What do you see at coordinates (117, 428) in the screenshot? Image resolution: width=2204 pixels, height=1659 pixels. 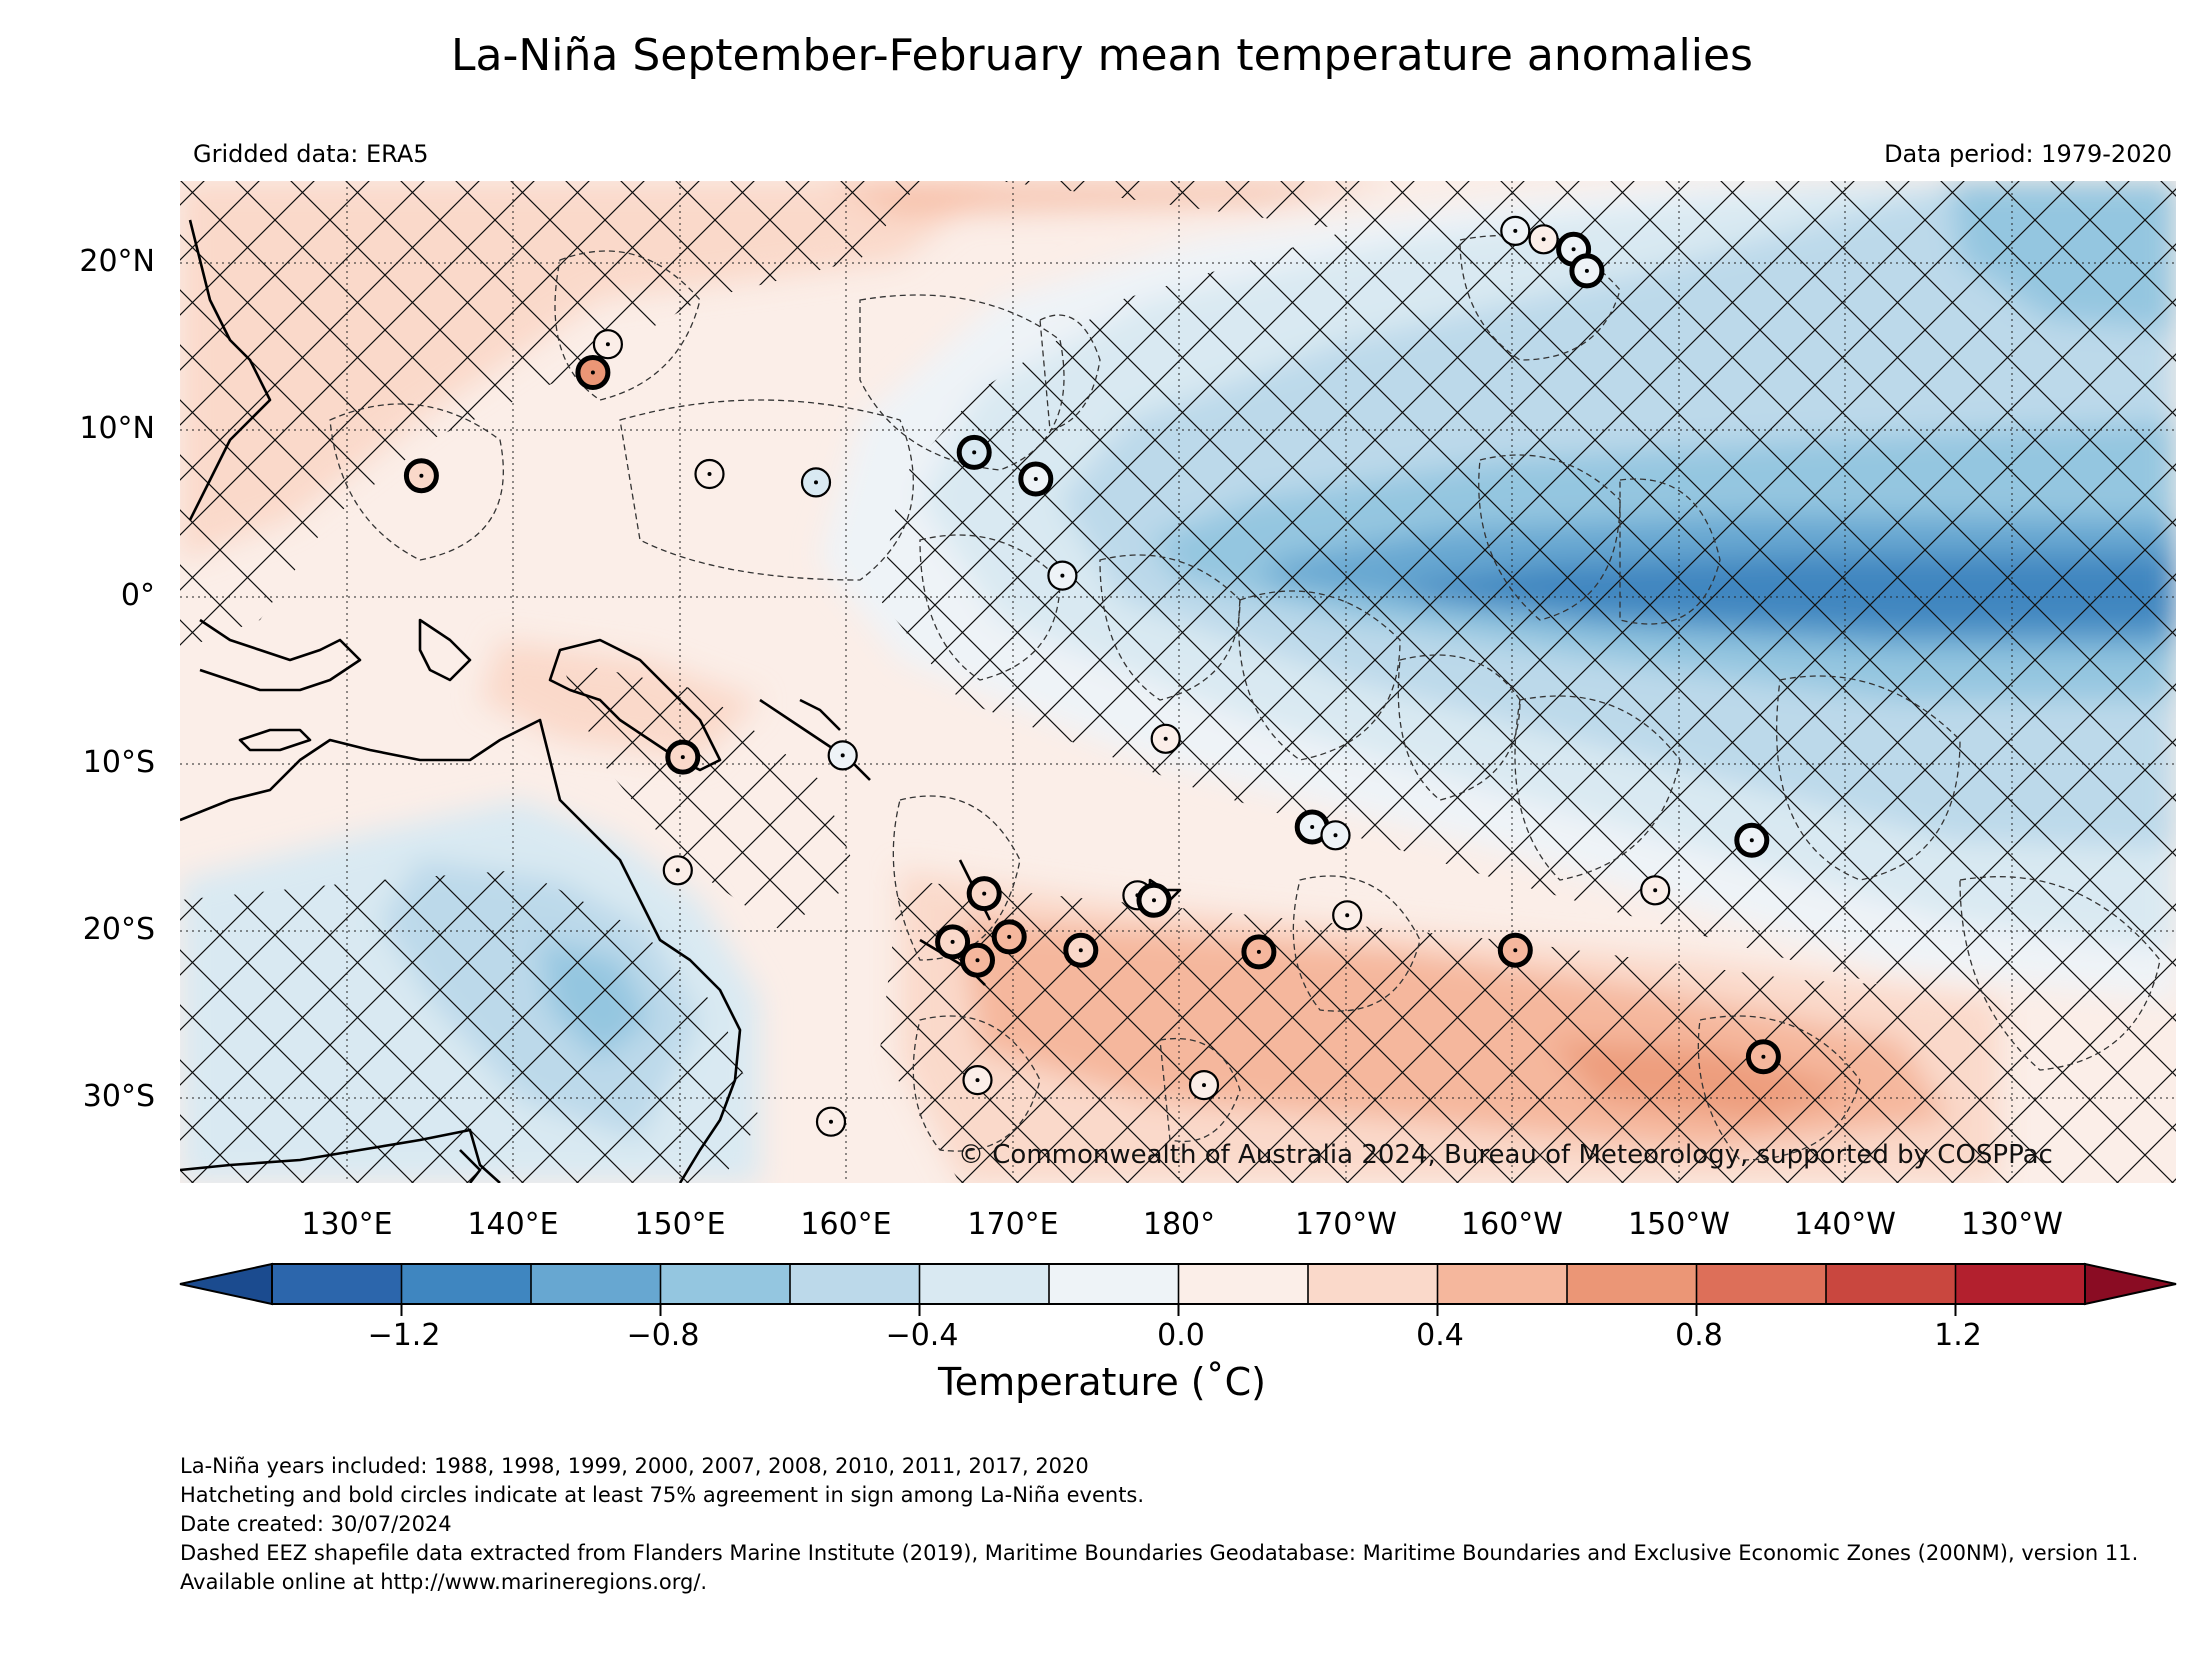 I see `lat-label-10n: 10°N` at bounding box center [117, 428].